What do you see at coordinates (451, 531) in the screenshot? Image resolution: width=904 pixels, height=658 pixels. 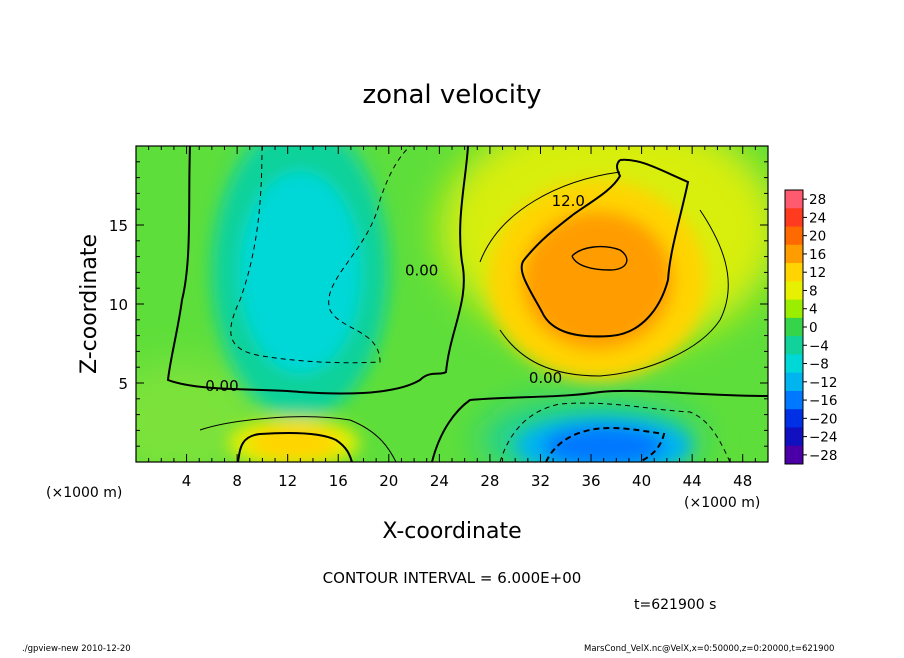 I see `x-axis-label: X-coordinate` at bounding box center [451, 531].